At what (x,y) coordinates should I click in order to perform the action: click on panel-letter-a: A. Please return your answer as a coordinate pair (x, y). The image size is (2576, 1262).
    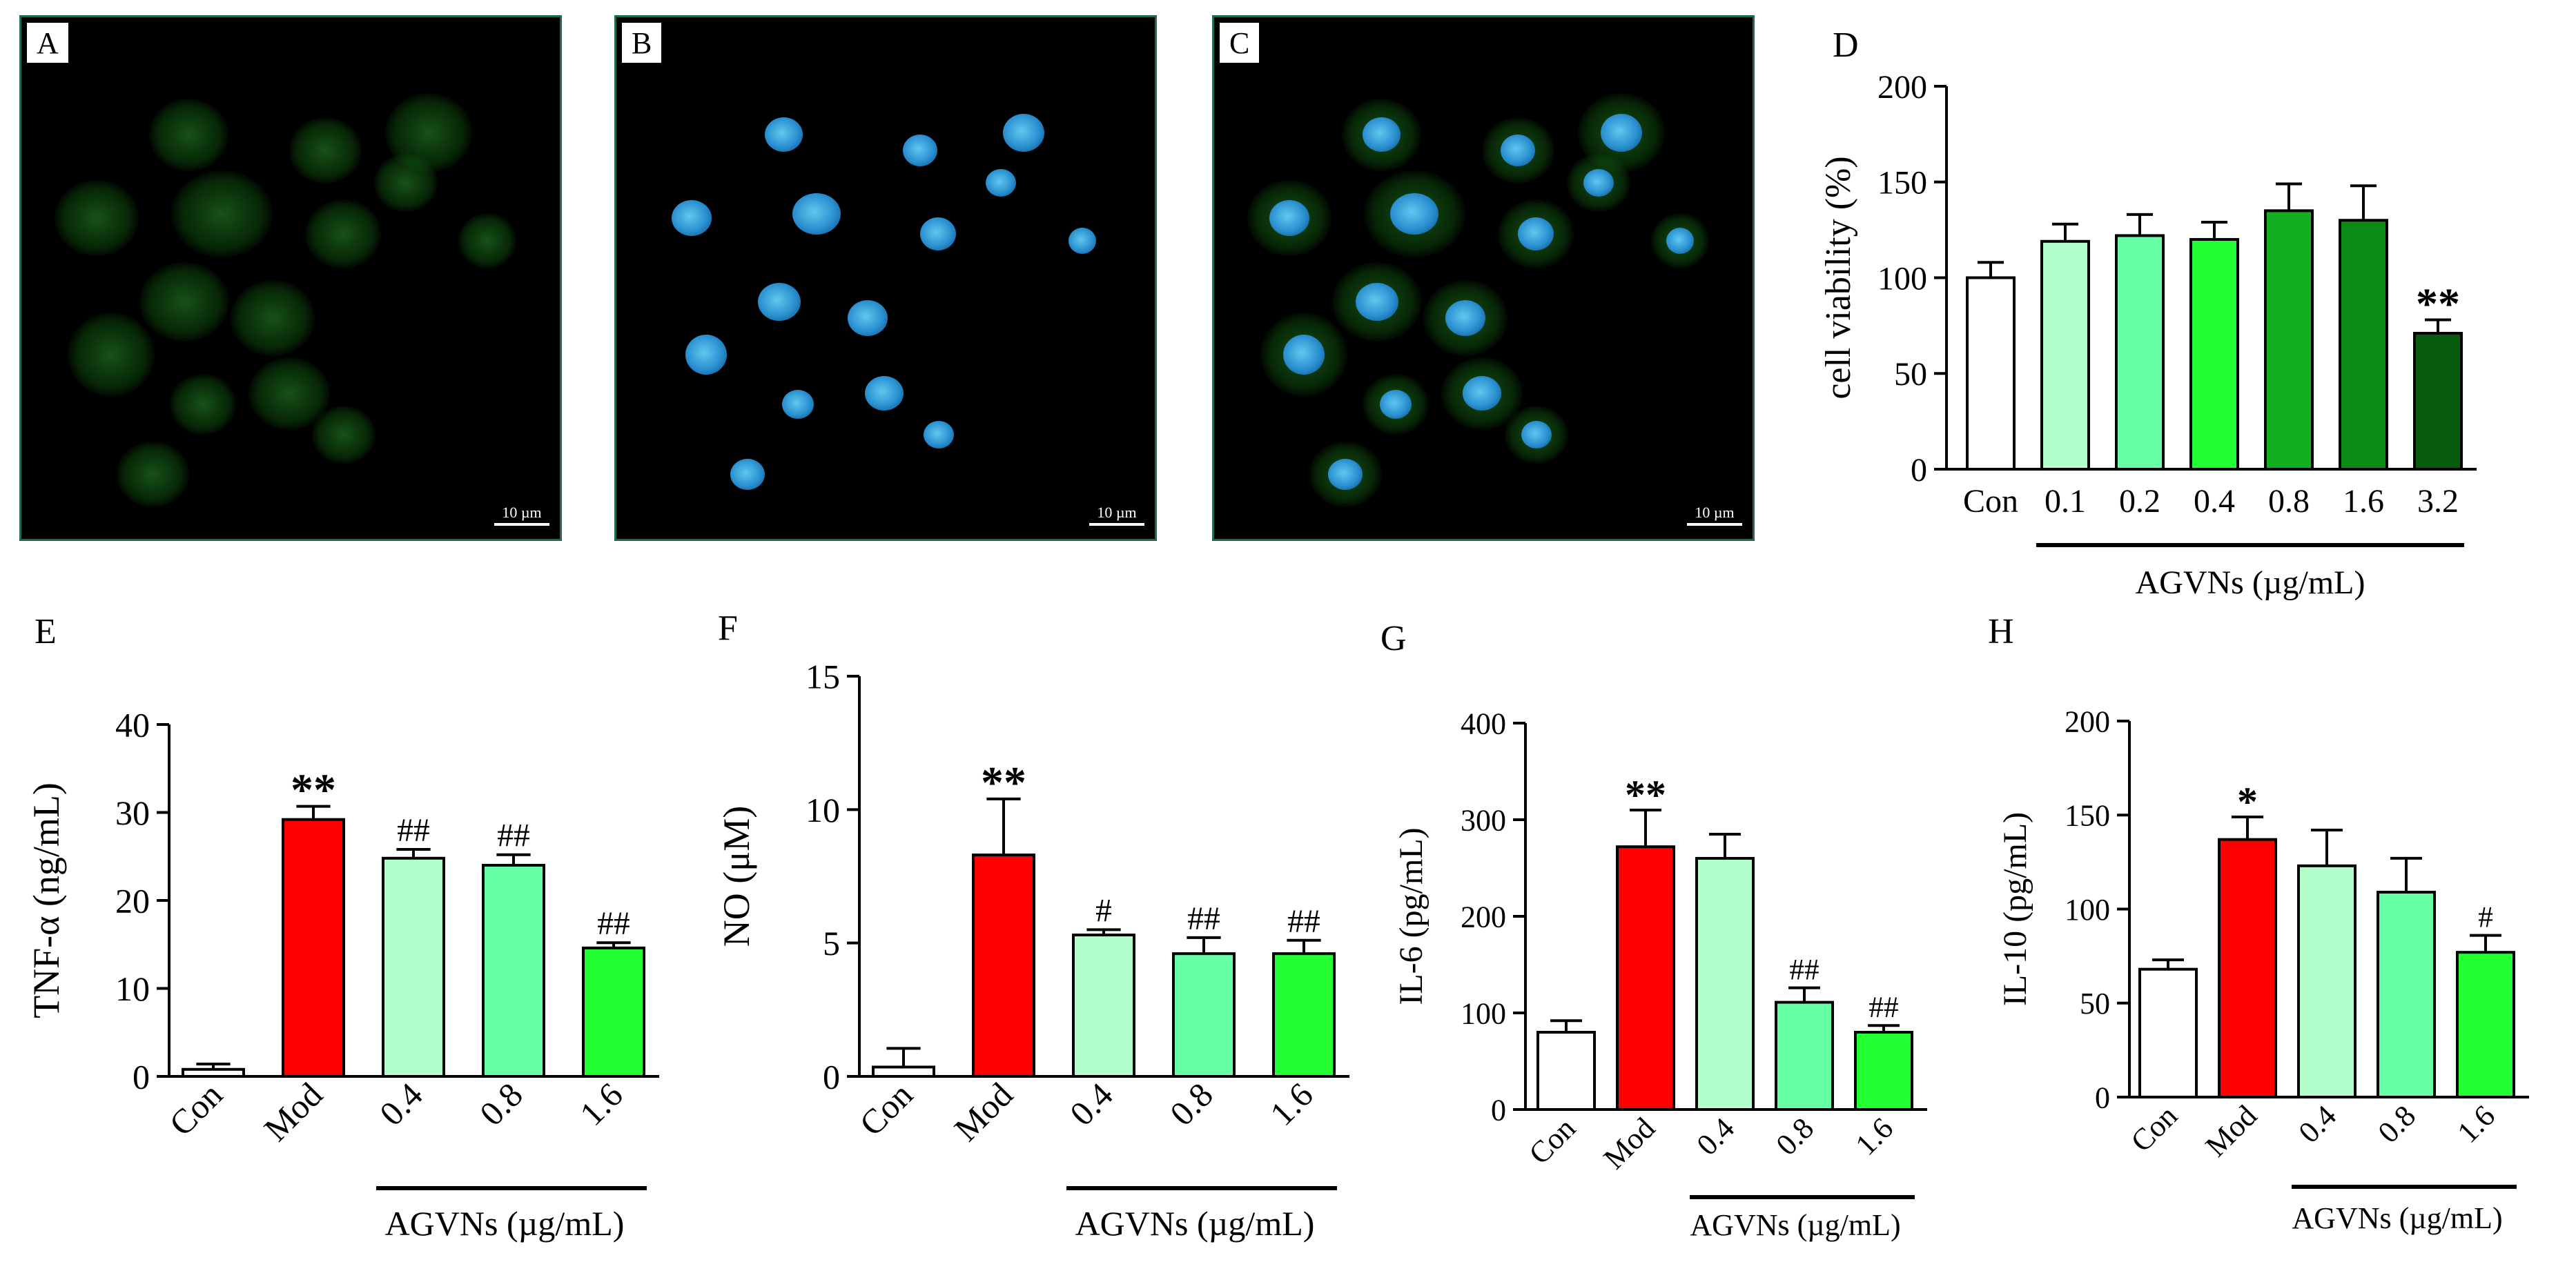
    Looking at the image, I should click on (48, 42).